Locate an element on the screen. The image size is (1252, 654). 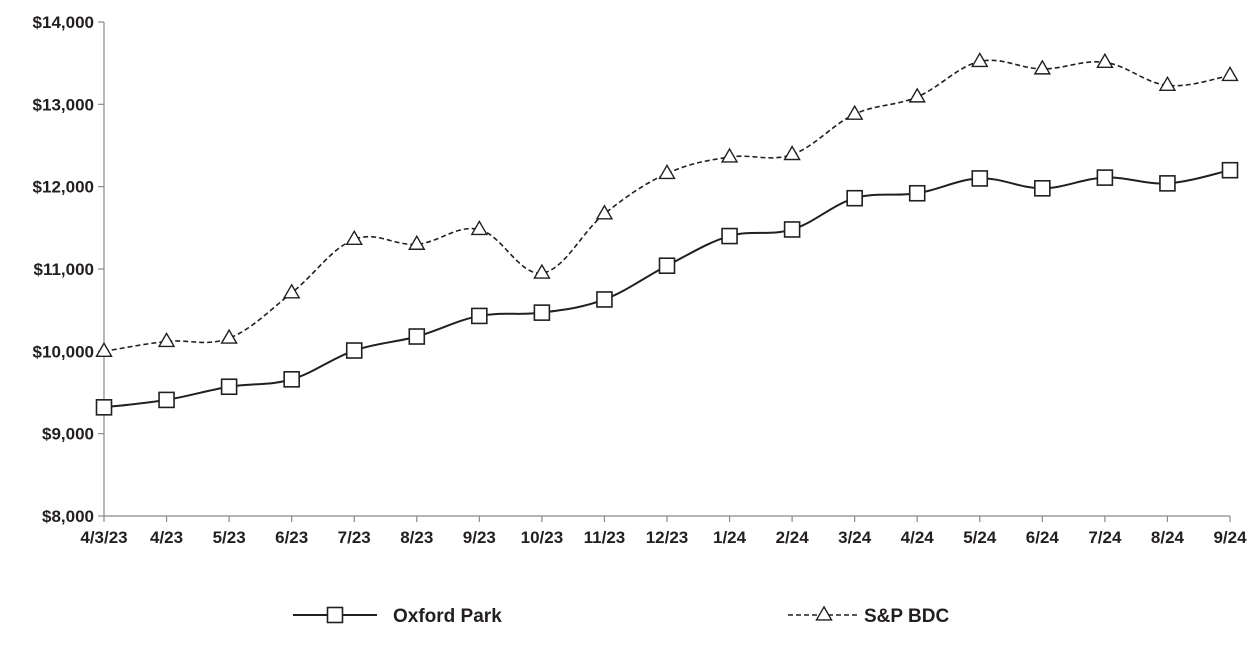
legend-marker-sp-bdc is located at coordinates (824, 613).